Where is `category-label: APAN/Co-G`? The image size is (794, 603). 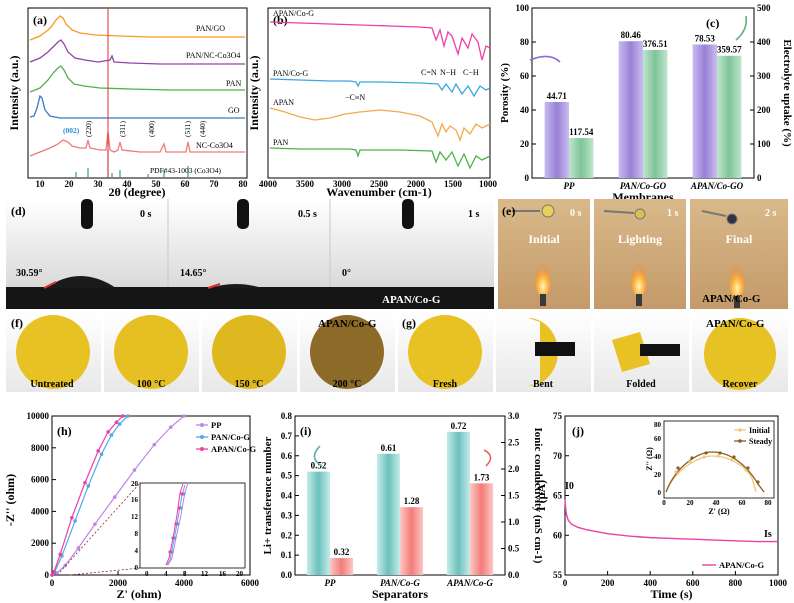
category-label: APAN/Co-G is located at coordinates (469, 583).